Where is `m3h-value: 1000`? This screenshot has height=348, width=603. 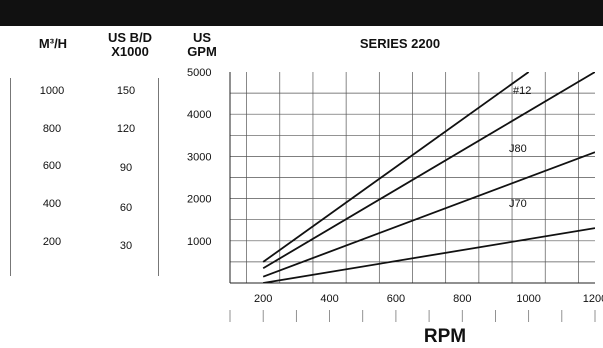 m3h-value: 1000 is located at coordinates (52, 91).